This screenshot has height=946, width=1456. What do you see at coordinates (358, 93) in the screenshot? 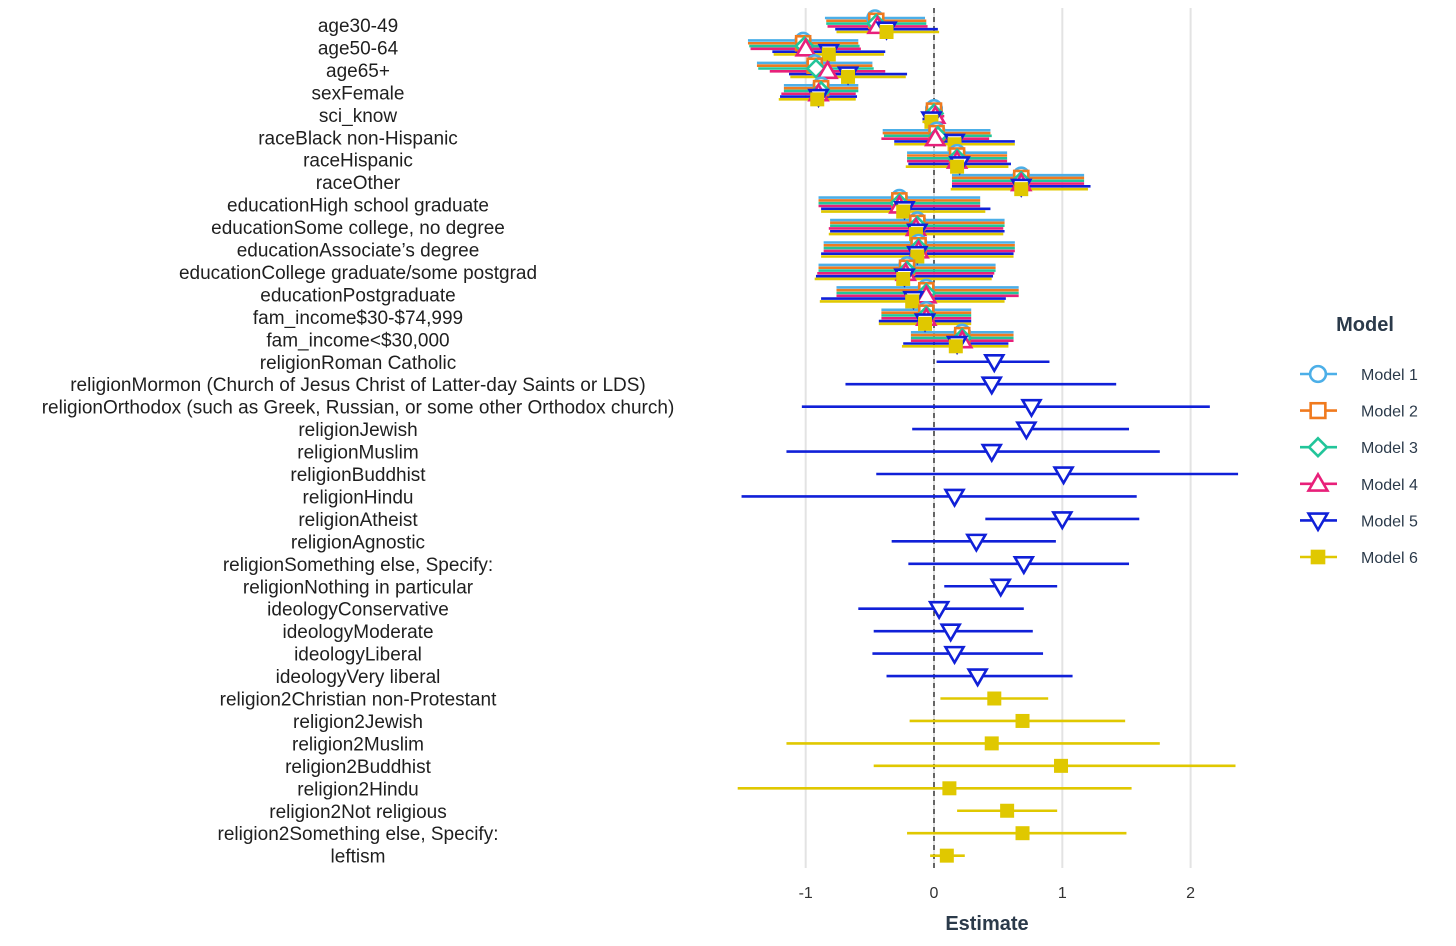
I see `term-label: sexFemale` at bounding box center [358, 93].